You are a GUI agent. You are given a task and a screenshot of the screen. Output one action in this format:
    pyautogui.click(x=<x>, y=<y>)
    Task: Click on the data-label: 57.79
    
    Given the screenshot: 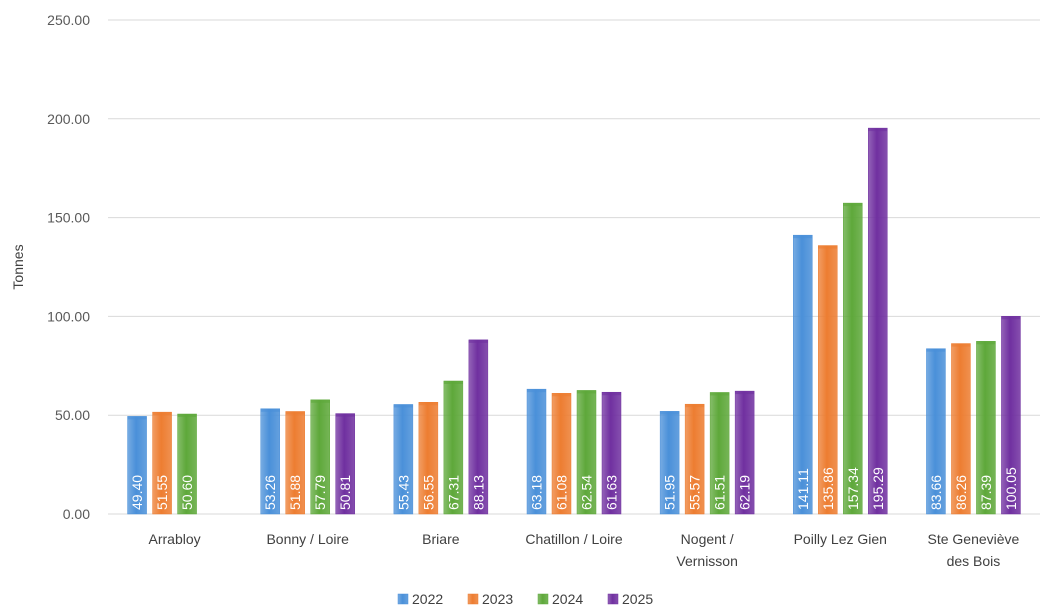 What is the action you would take?
    pyautogui.click(x=320, y=492)
    